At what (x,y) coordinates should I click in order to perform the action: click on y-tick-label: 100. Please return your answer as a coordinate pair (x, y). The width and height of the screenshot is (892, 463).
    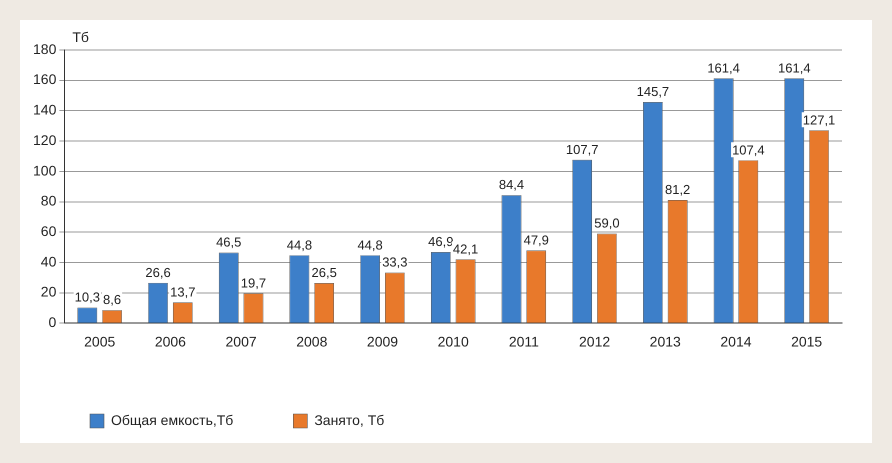
    Looking at the image, I should click on (45, 170).